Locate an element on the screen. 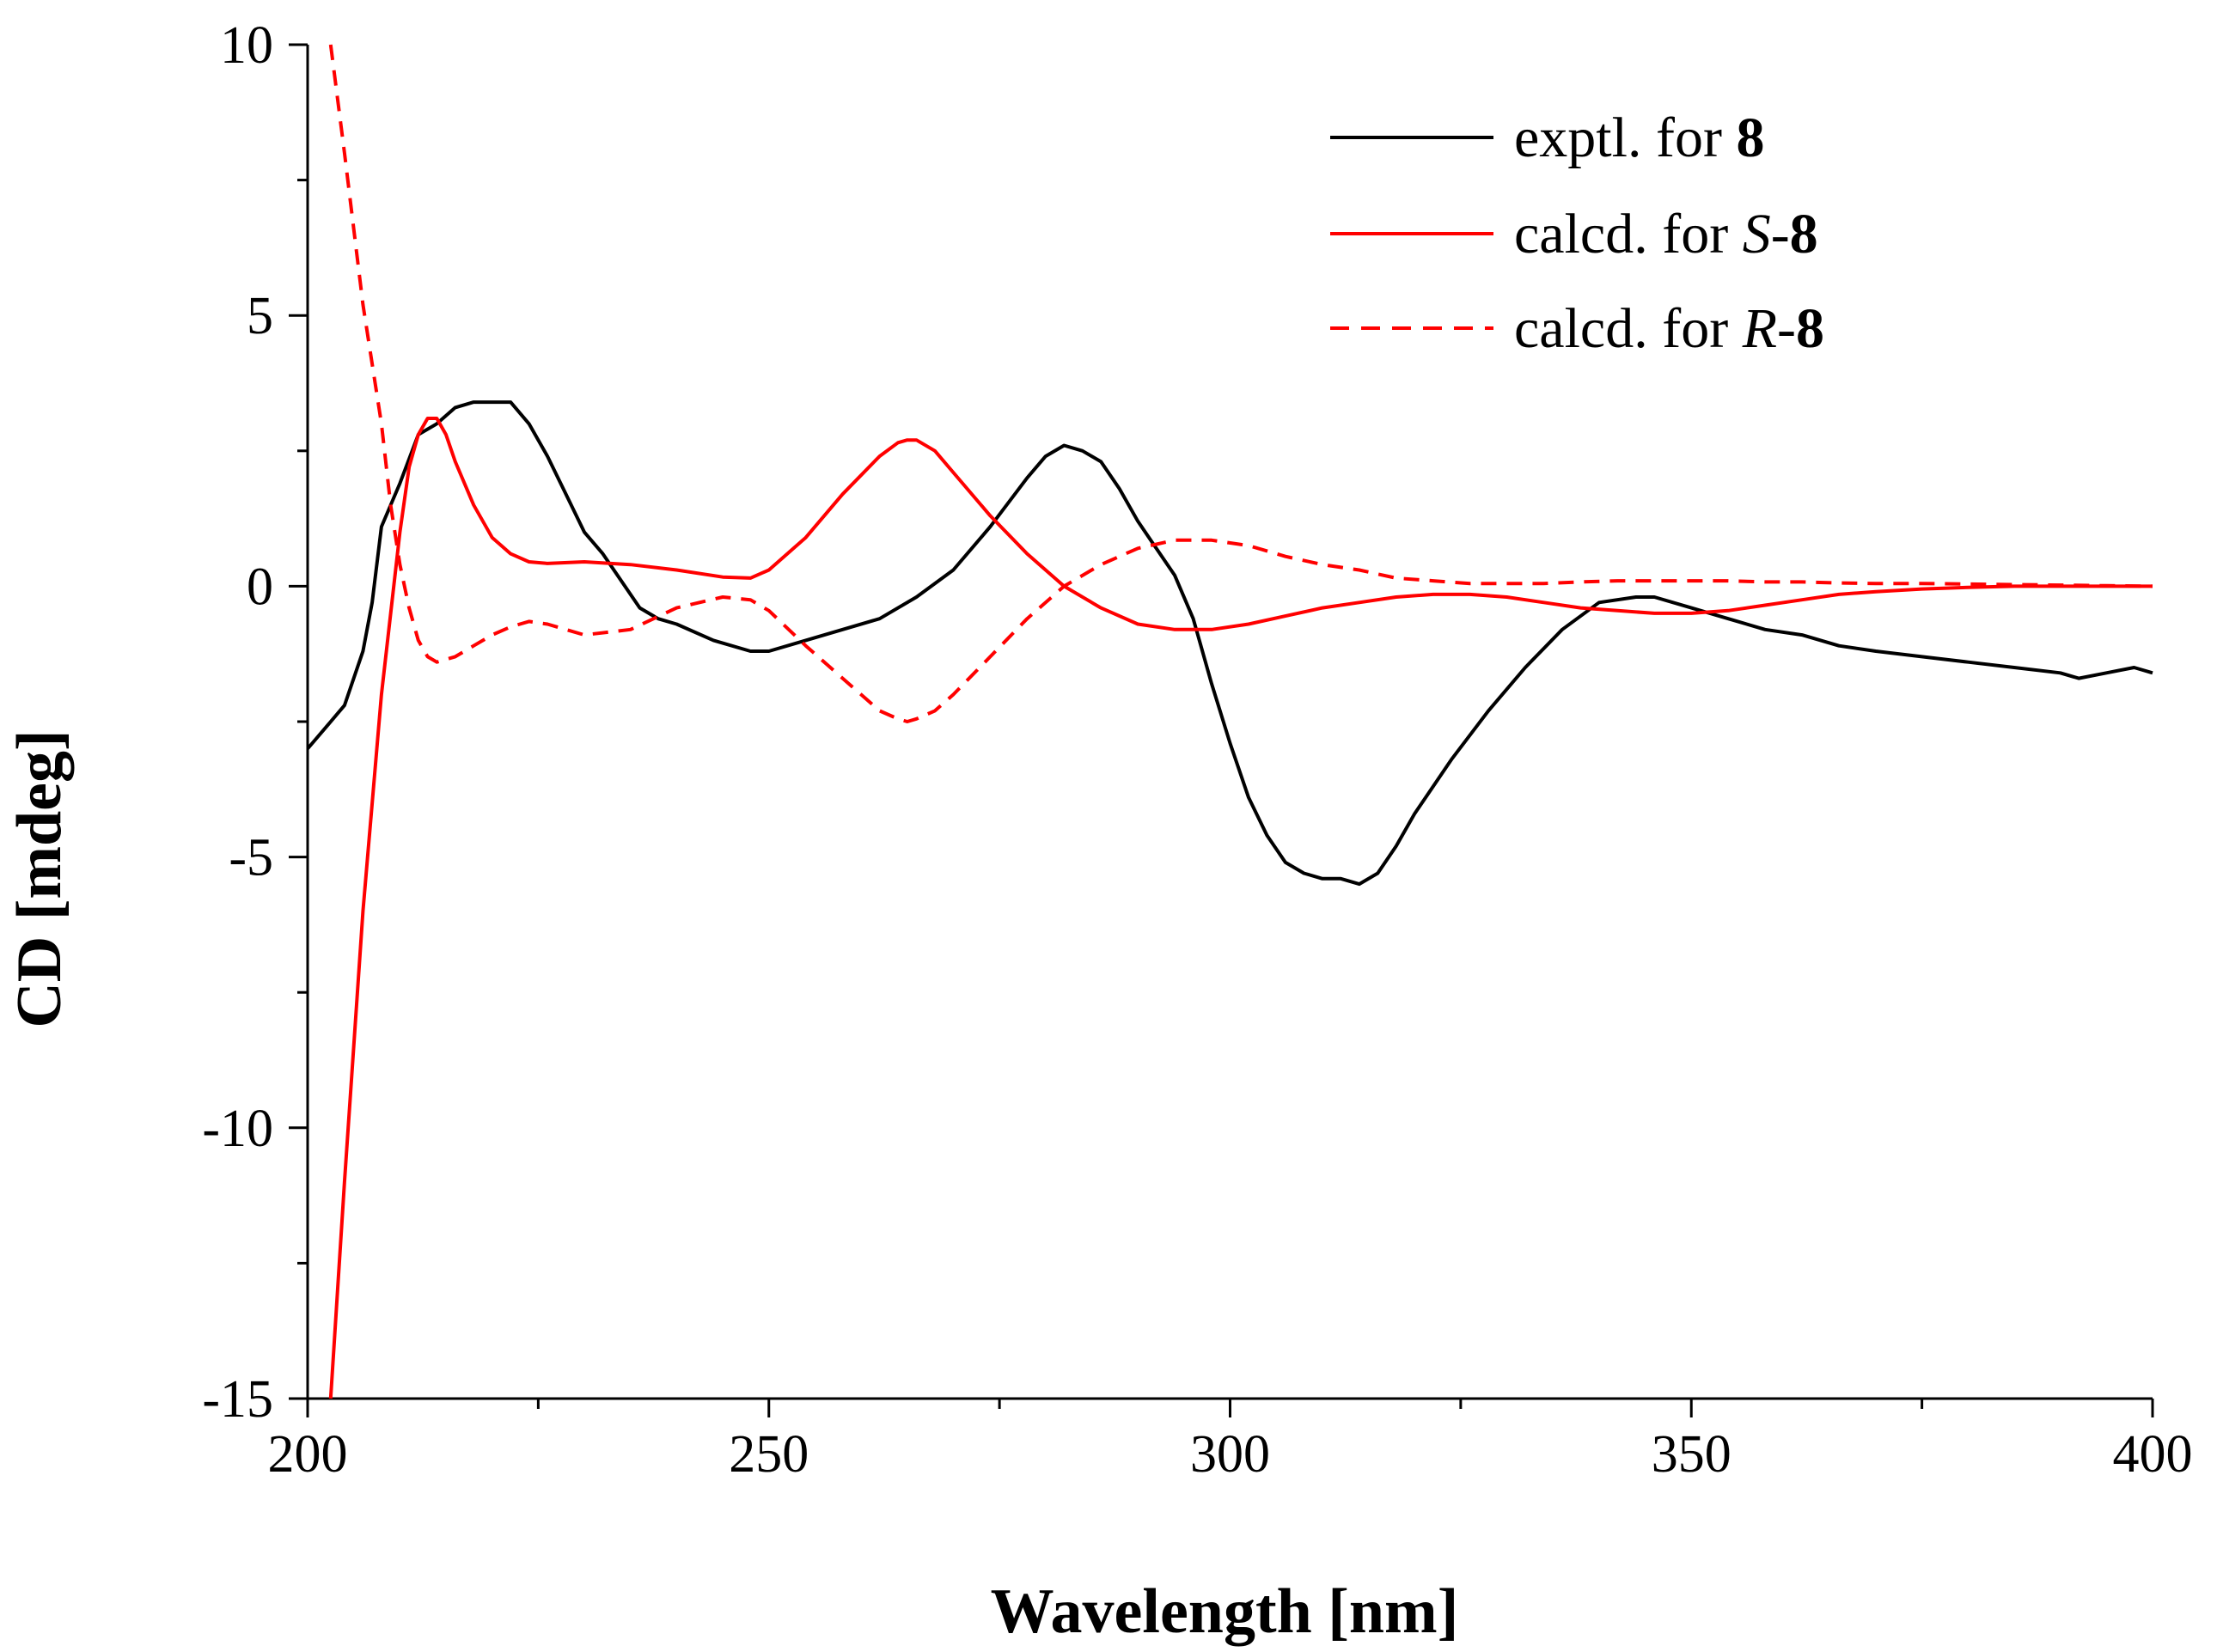  y-tick-label: -10 is located at coordinates (237, 1129).